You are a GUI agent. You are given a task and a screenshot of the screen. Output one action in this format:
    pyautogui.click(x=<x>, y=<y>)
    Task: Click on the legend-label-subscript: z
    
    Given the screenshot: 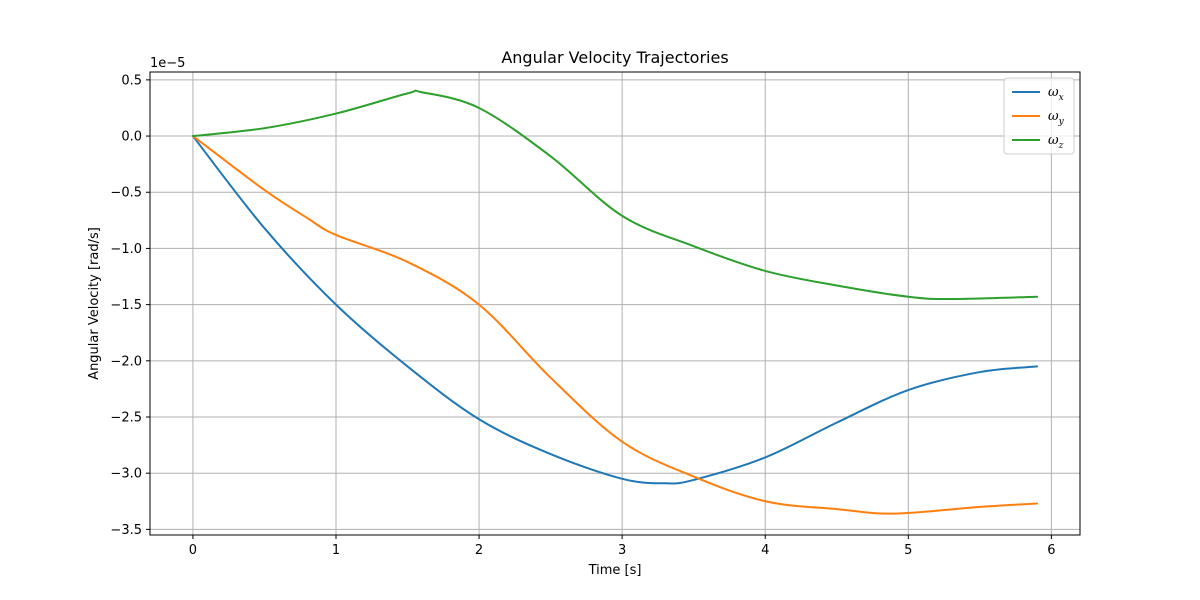 What is the action you would take?
    pyautogui.click(x=1061, y=146)
    